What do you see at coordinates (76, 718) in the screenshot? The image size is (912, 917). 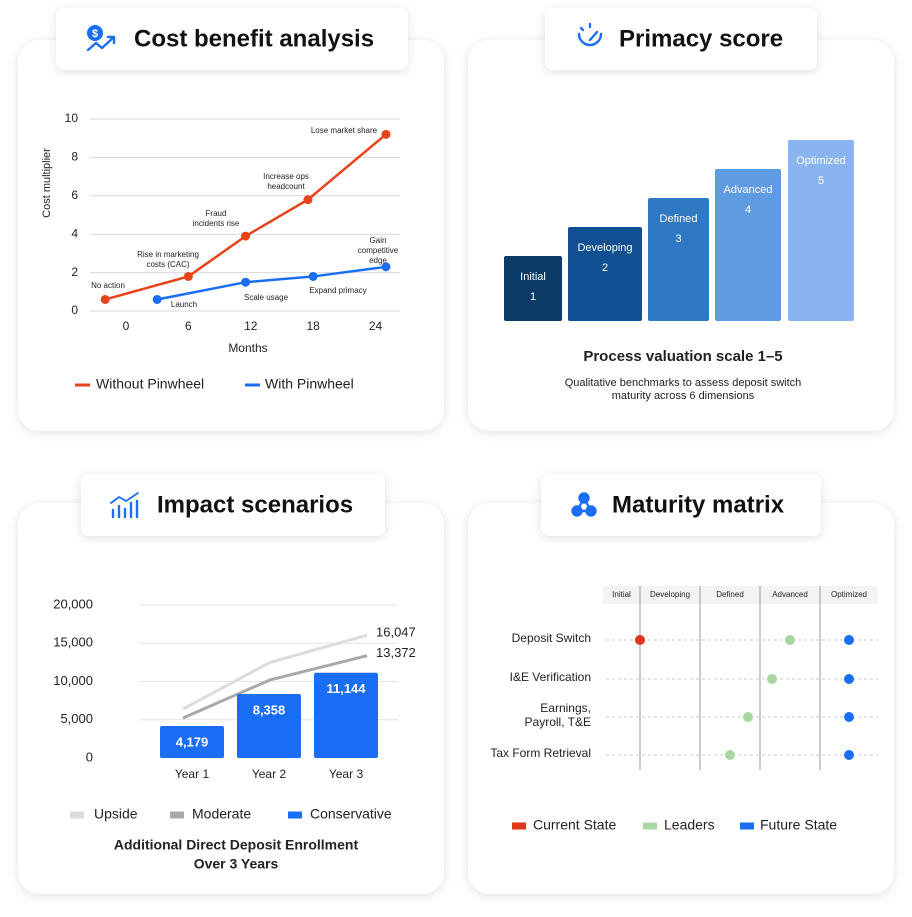 I see `y-tick-label: 5,000` at bounding box center [76, 718].